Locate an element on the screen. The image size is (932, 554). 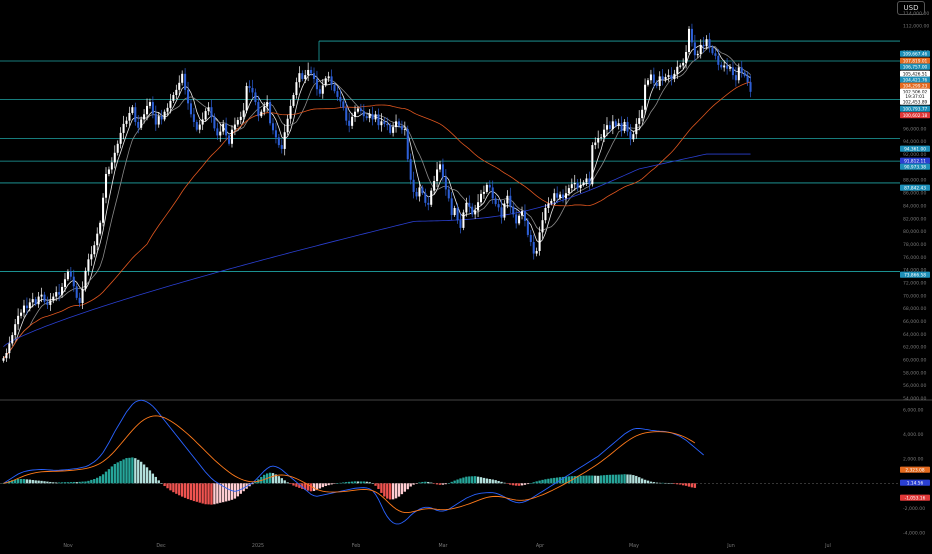
macd-badge is located at coordinates (915, 469).